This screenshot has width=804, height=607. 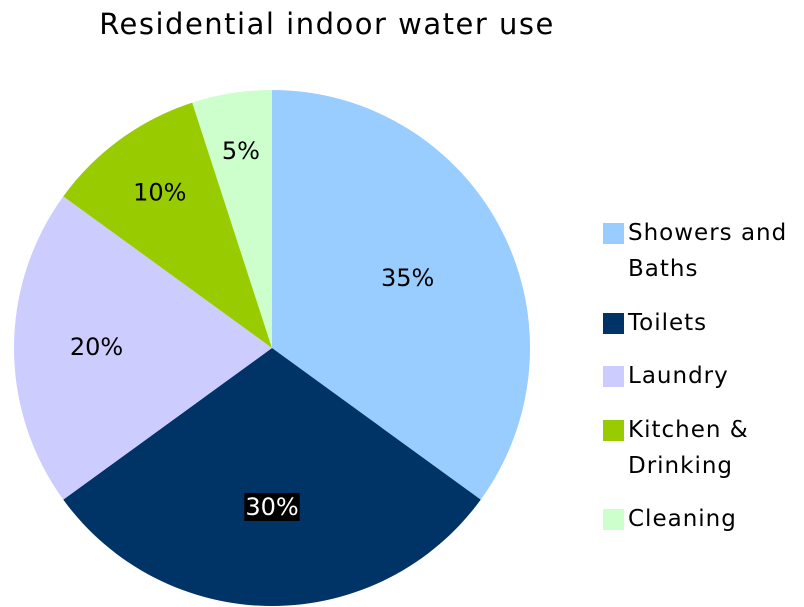 What do you see at coordinates (688, 447) in the screenshot?
I see `legend-label: Kitchen & Drinking` at bounding box center [688, 447].